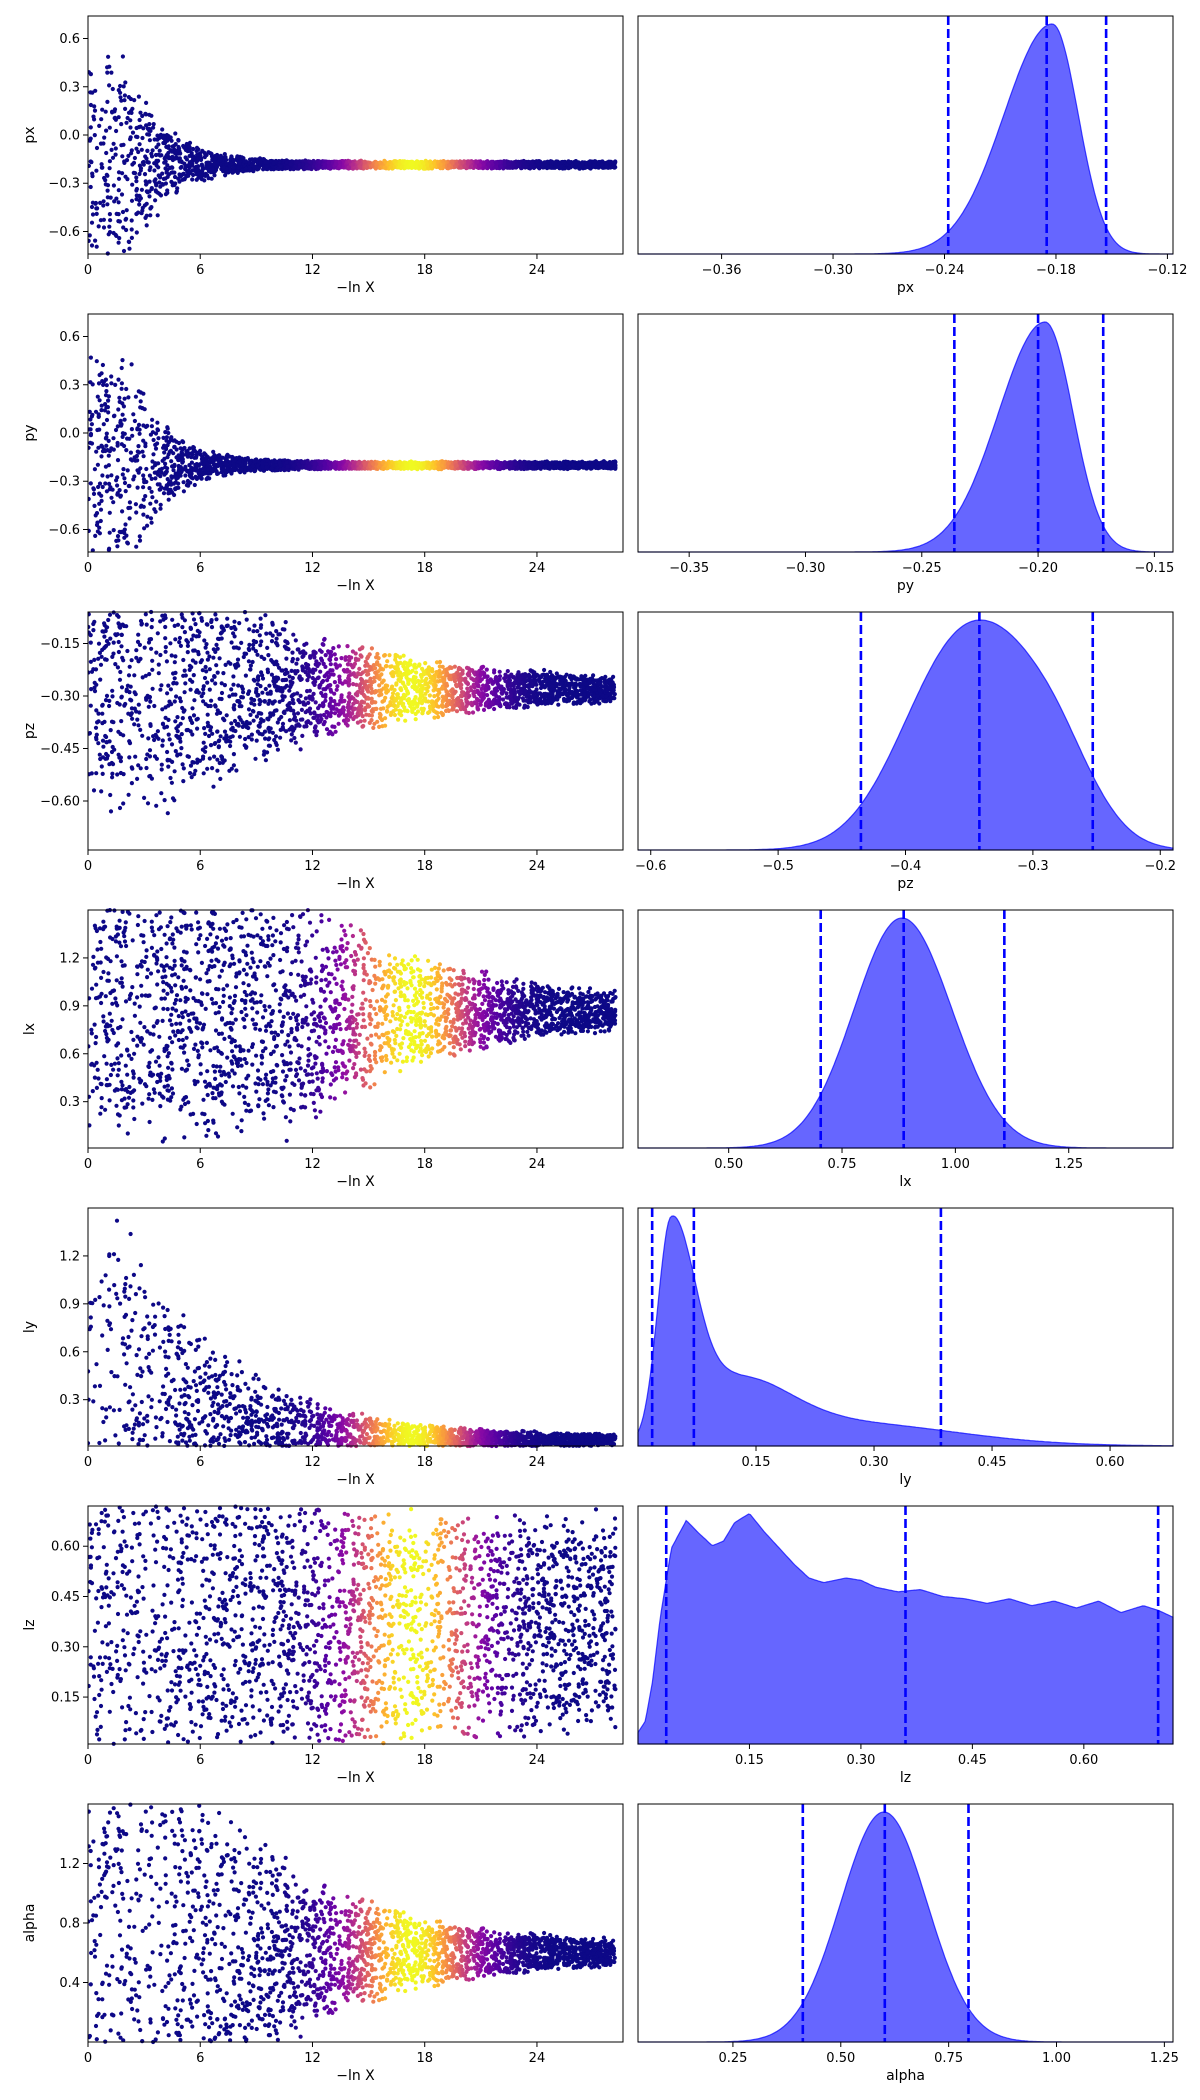 Image resolution: width=1200 pixels, height=2100 pixels. What do you see at coordinates (64, 184) in the screenshot?
I see `y-tick-label: −0.3` at bounding box center [64, 184].